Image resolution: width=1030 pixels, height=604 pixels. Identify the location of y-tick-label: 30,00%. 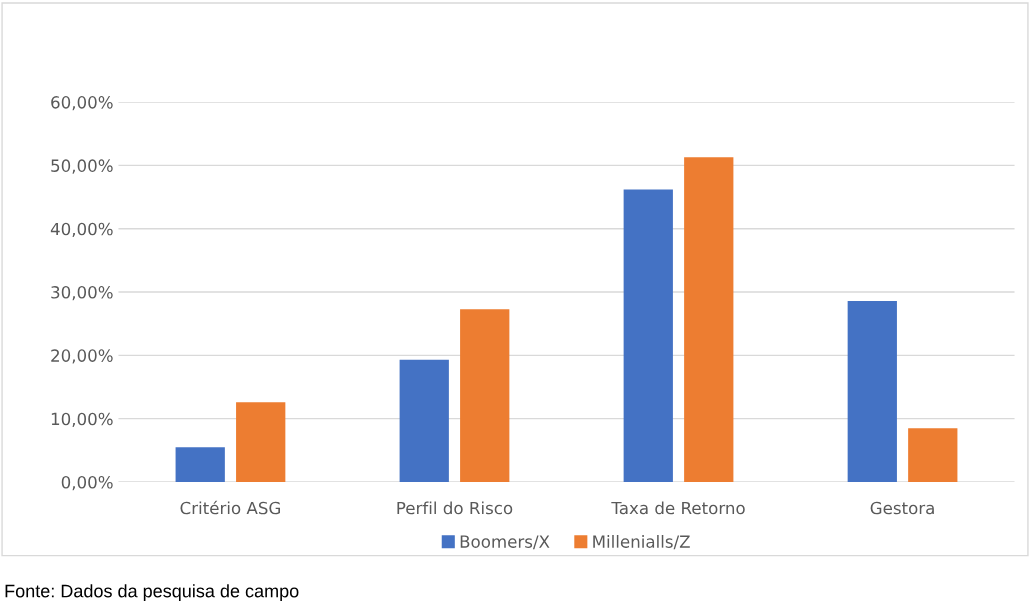
(82, 293).